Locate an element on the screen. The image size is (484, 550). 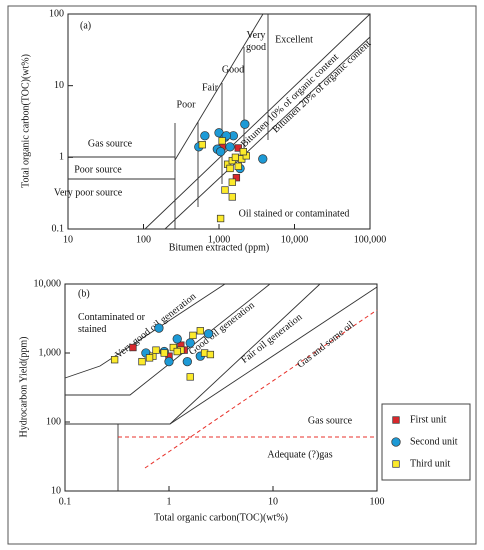
y-tick-label: 1 is located at coordinates (61, 157).